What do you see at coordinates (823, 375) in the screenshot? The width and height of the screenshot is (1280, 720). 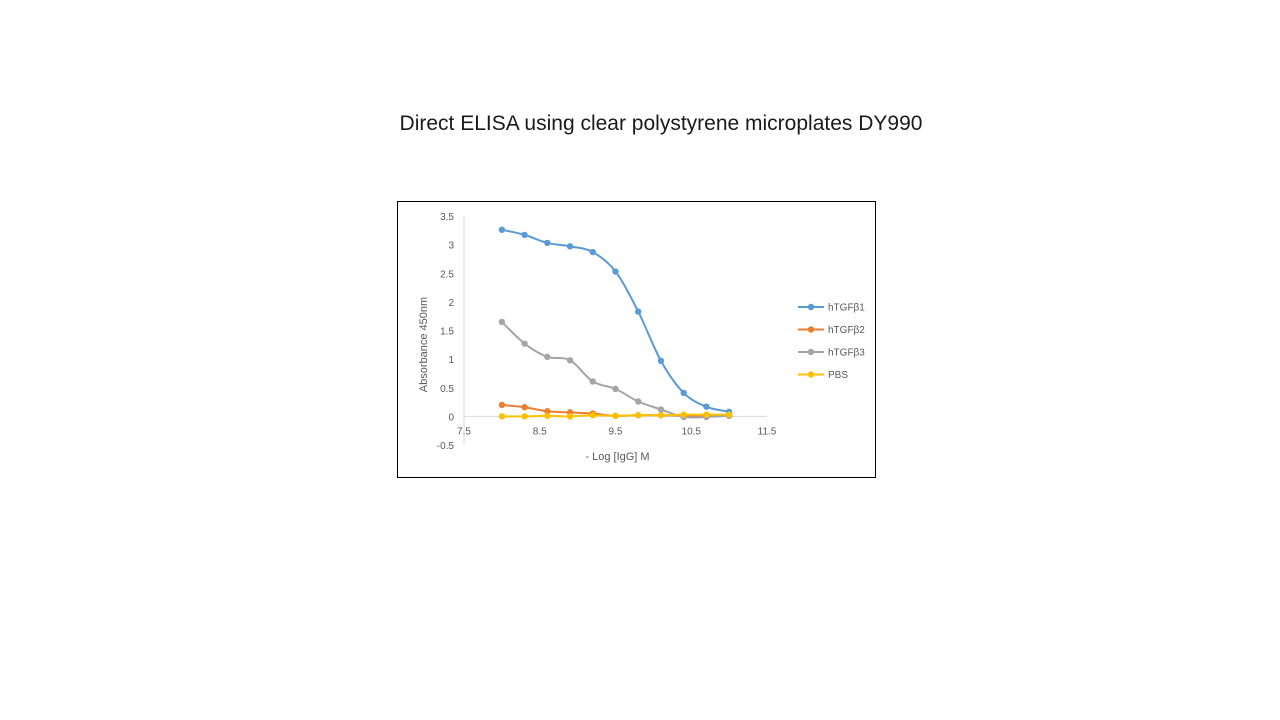 I see `legend-item: PBS` at bounding box center [823, 375].